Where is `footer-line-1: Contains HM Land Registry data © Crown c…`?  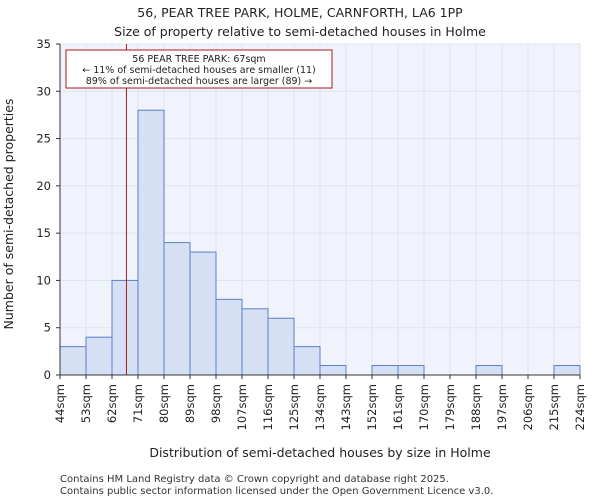
footer-line-1: Contains HM Land Registry data © Crown c… is located at coordinates (254, 479).